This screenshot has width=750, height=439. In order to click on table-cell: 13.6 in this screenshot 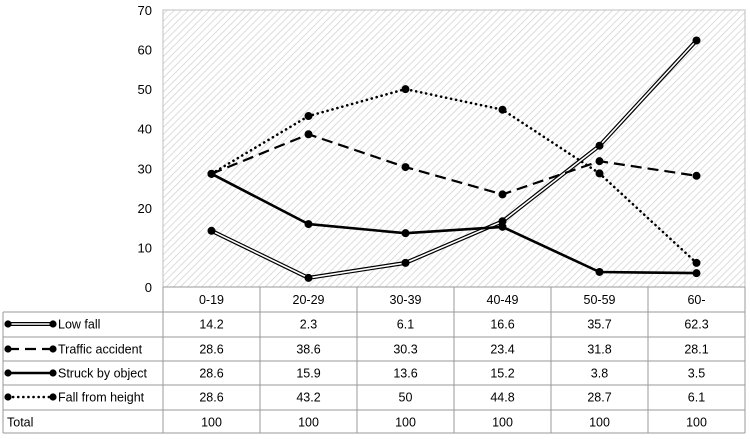, I will do `click(405, 374)`.